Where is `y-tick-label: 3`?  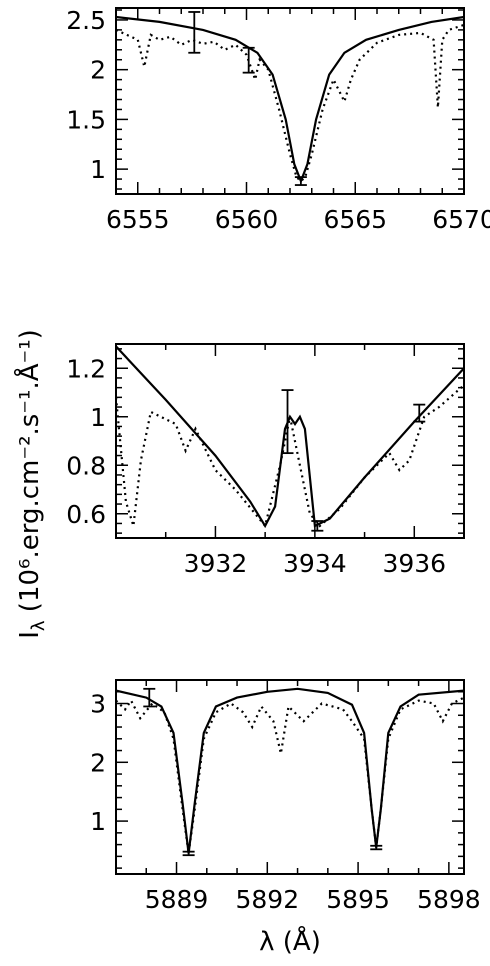
y-tick-label: 3 is located at coordinates (98, 704).